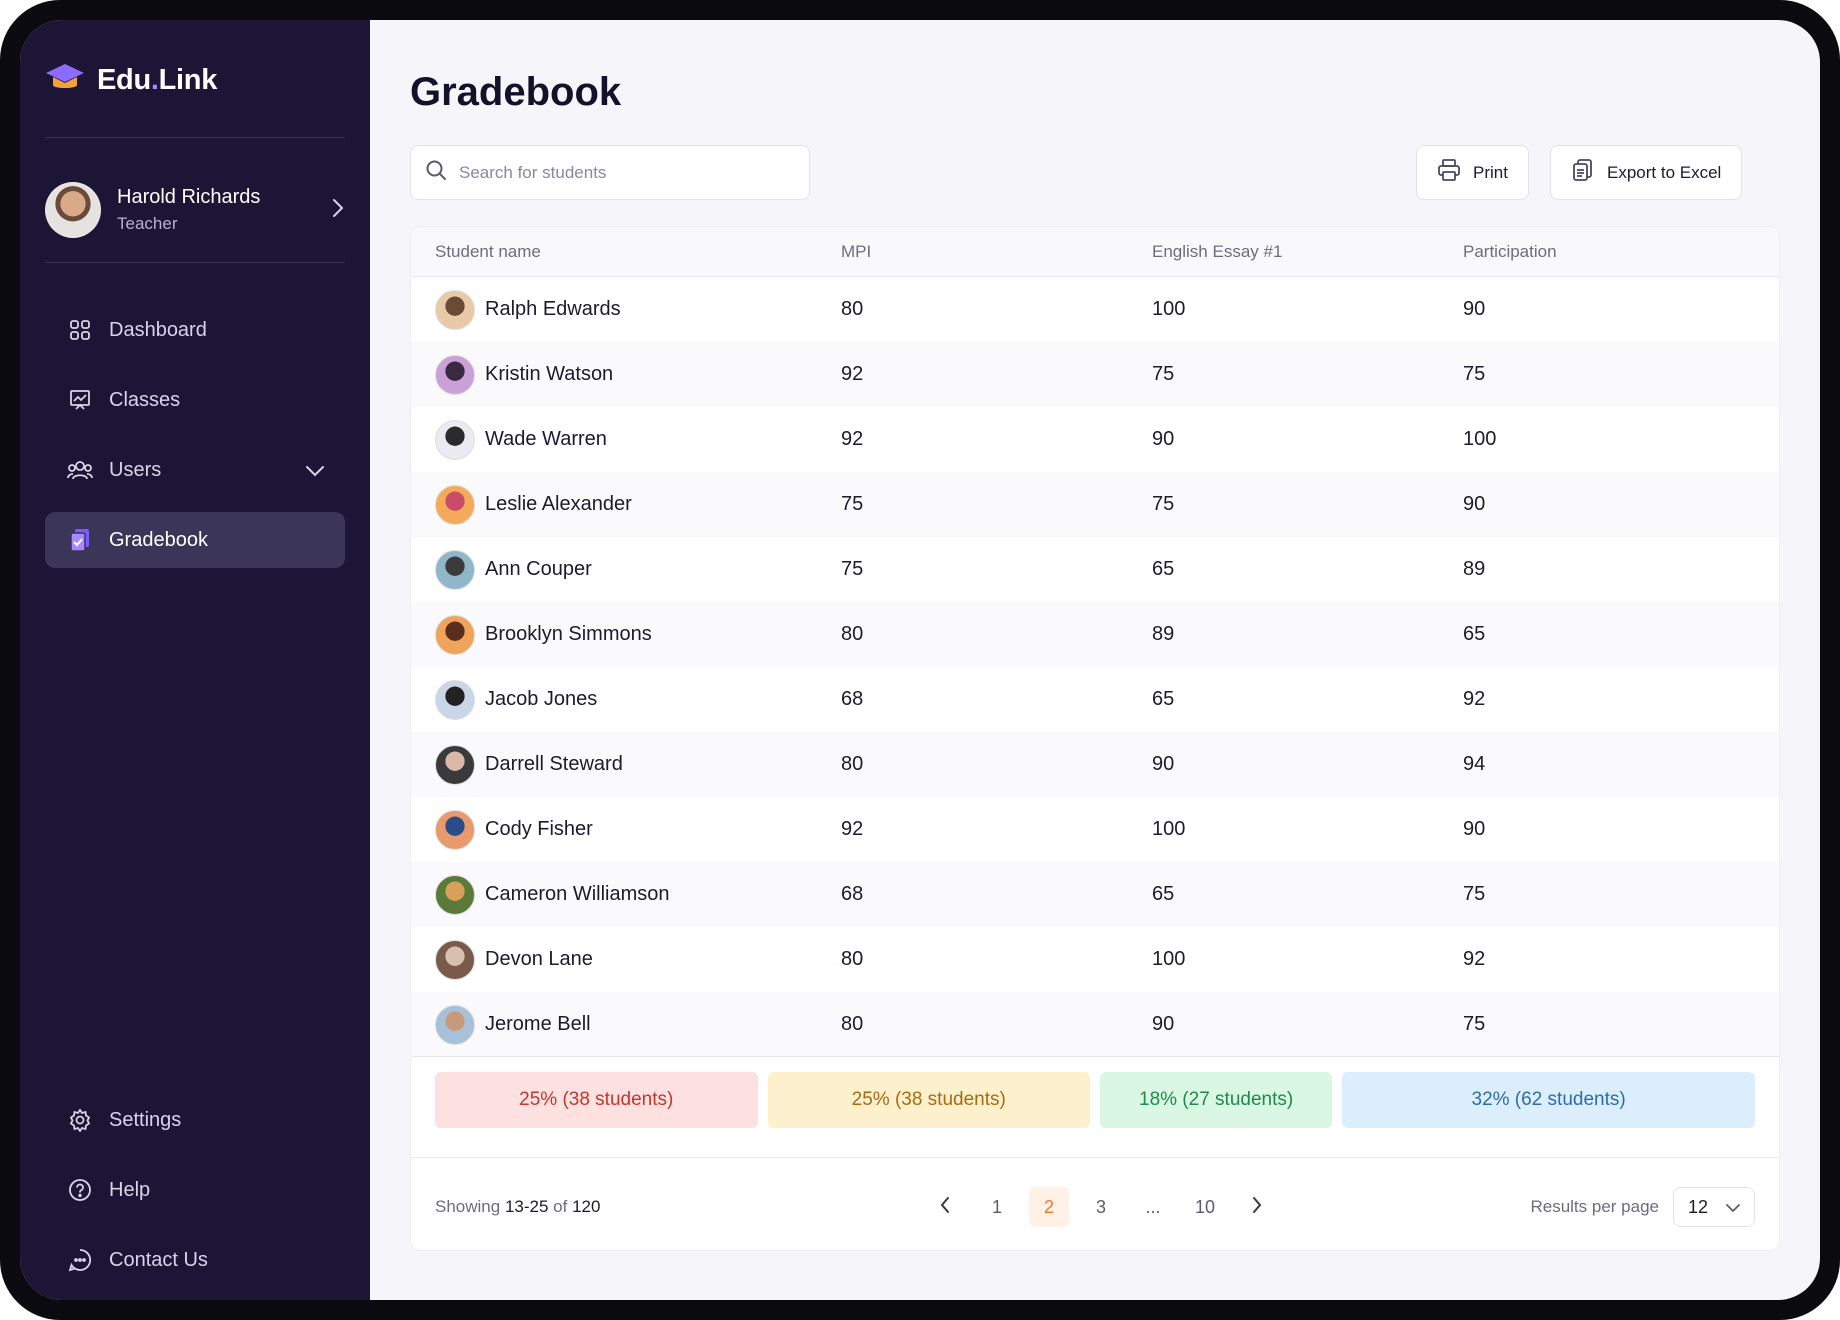 This screenshot has width=1840, height=1320. I want to click on profile-card: Harold Richards Teacher, so click(195, 210).